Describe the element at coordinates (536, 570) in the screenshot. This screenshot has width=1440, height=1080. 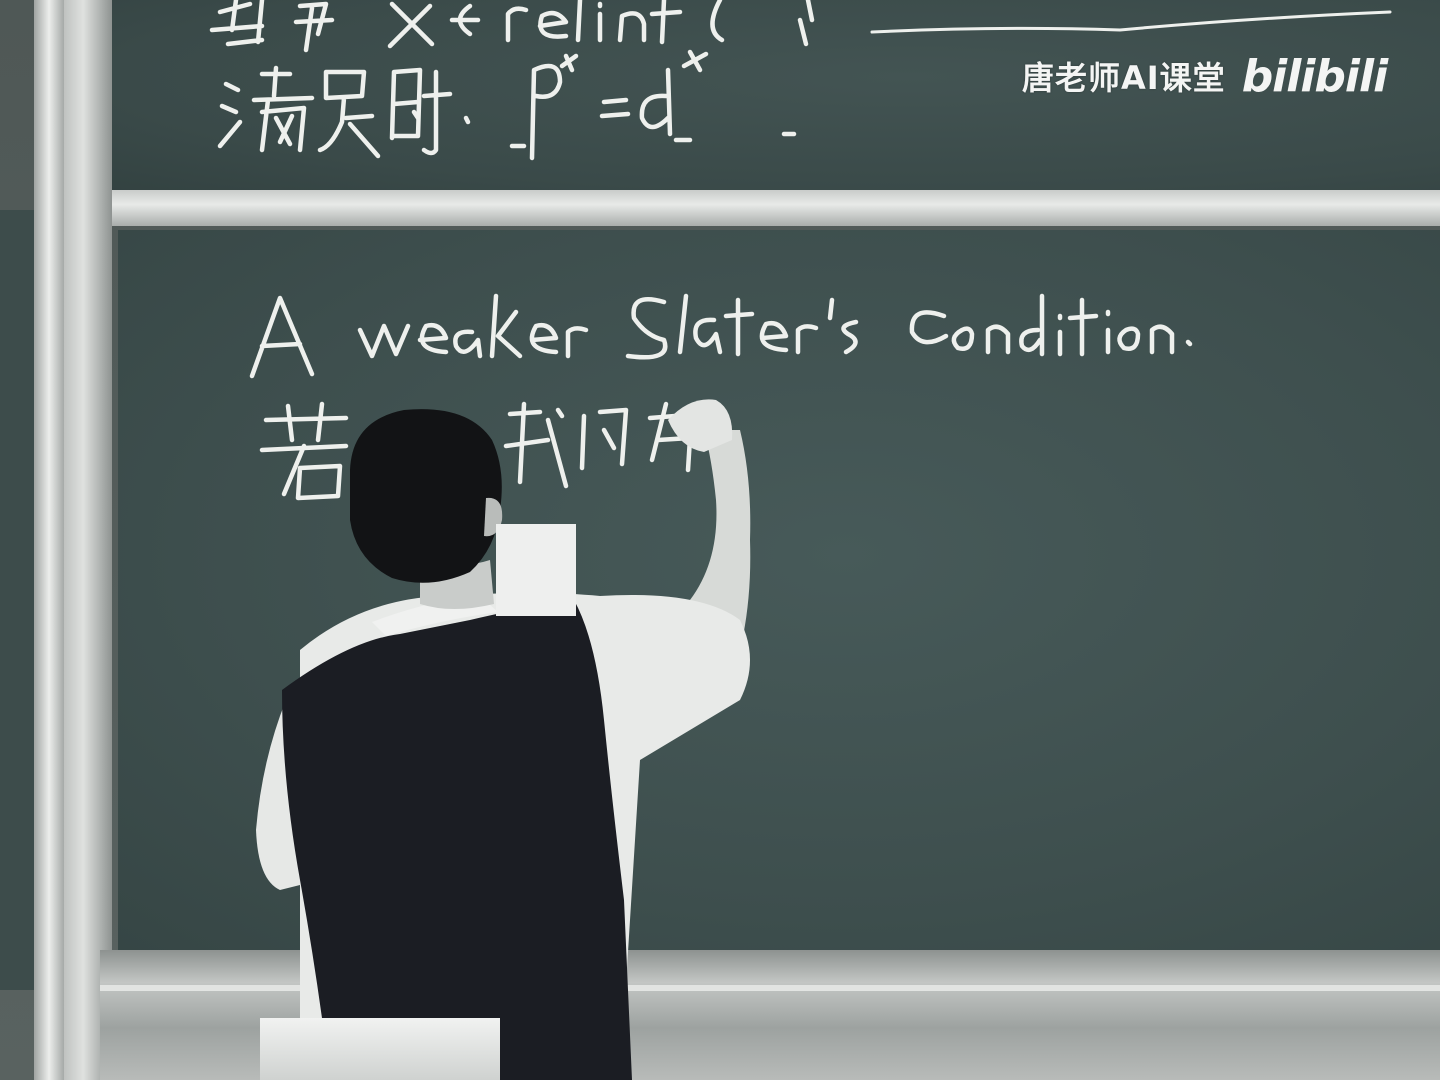
I see `paper-sheet-on-board` at that location.